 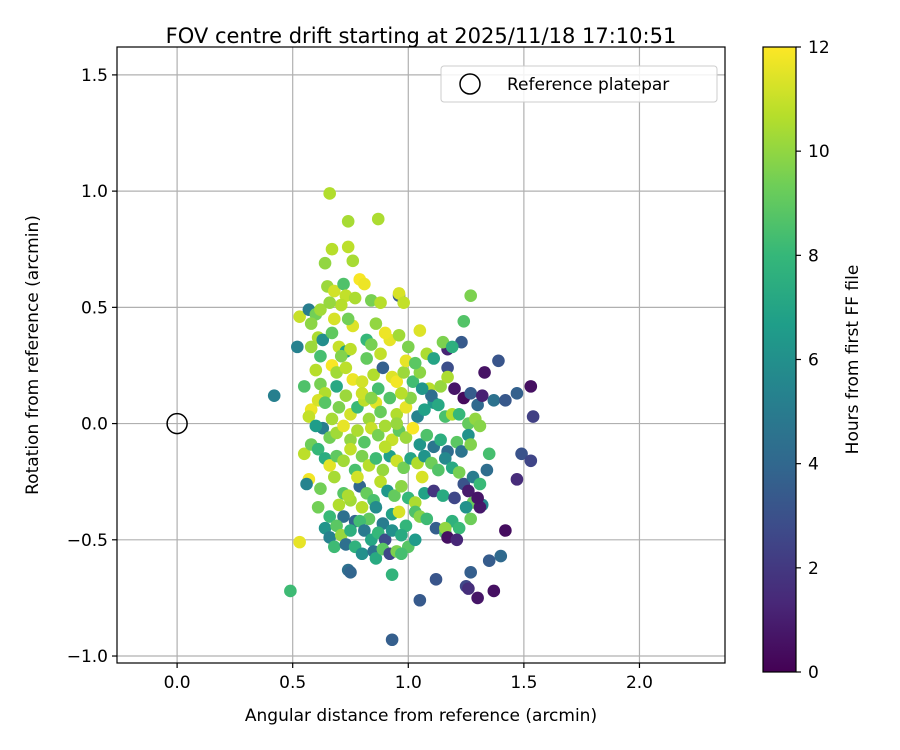 I want to click on y-tick-label: 1.5, so click(x=94, y=76).